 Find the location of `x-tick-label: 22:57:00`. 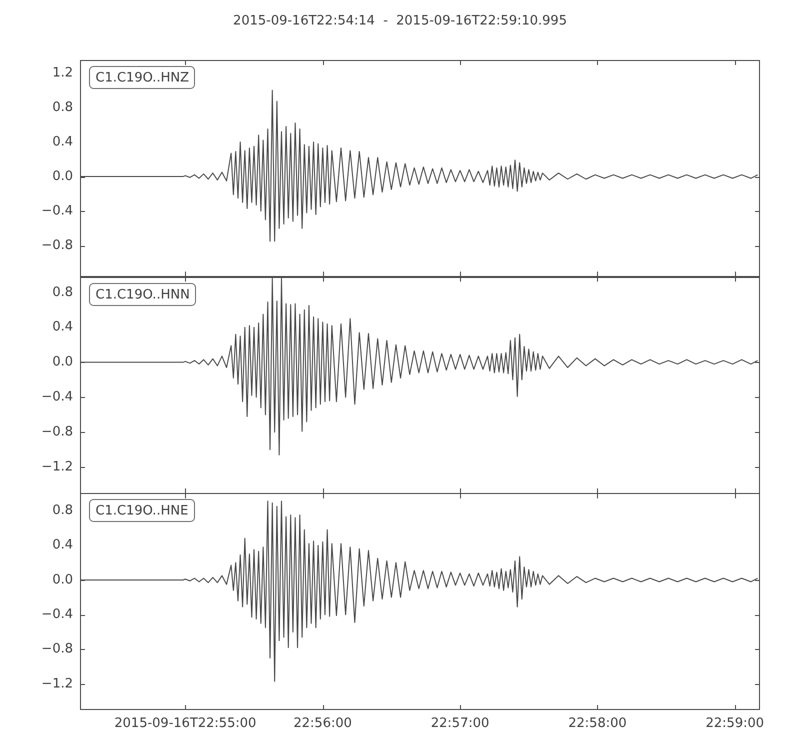

x-tick-label: 22:57:00 is located at coordinates (460, 724).